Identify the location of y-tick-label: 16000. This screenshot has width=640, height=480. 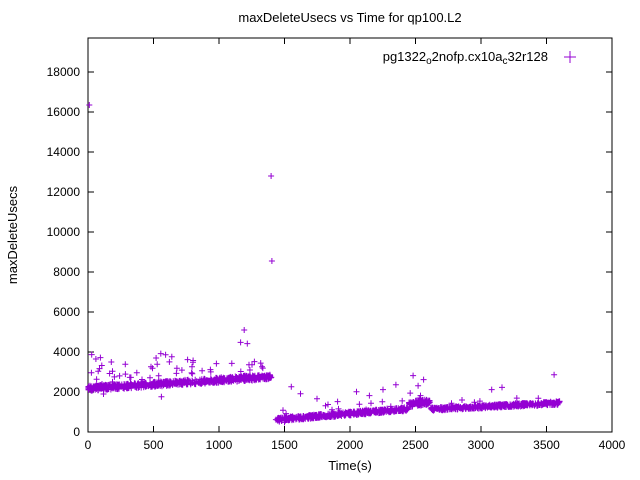
(64, 112).